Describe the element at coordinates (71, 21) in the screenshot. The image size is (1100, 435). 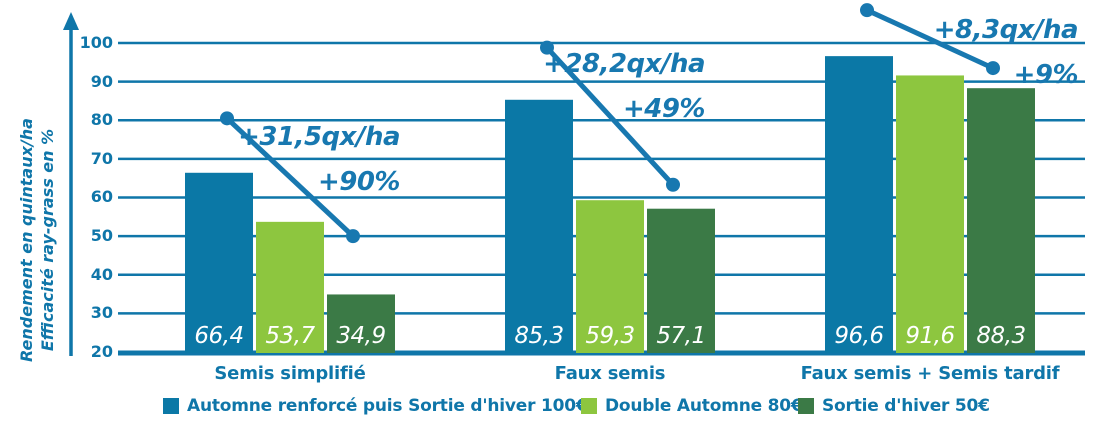
I see `y-axis-arrowhead-icon` at that location.